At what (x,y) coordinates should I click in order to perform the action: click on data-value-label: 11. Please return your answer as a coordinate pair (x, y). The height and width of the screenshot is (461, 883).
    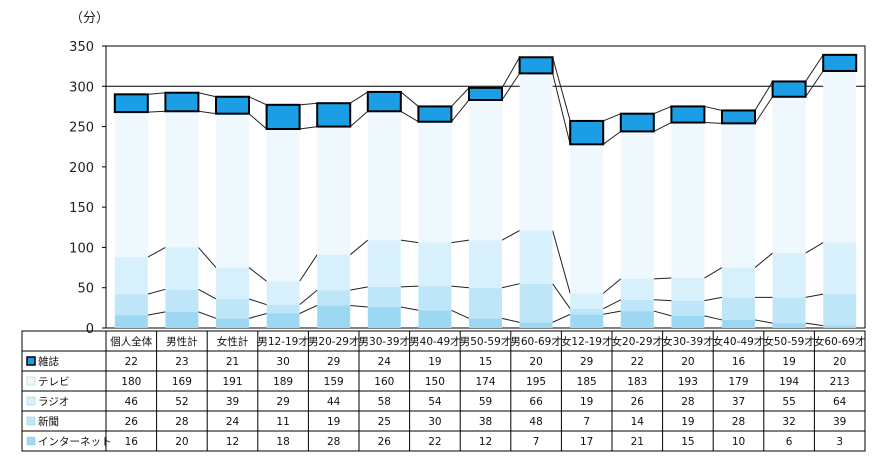
    Looking at the image, I should click on (282, 422).